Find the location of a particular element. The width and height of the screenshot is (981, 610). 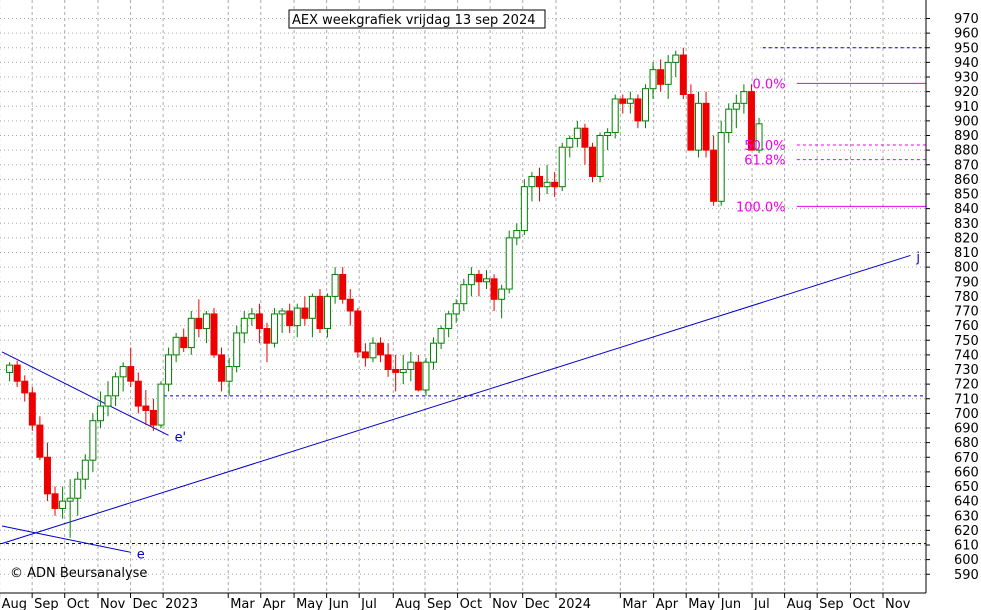

fib-label: 61.8% is located at coordinates (764, 161).